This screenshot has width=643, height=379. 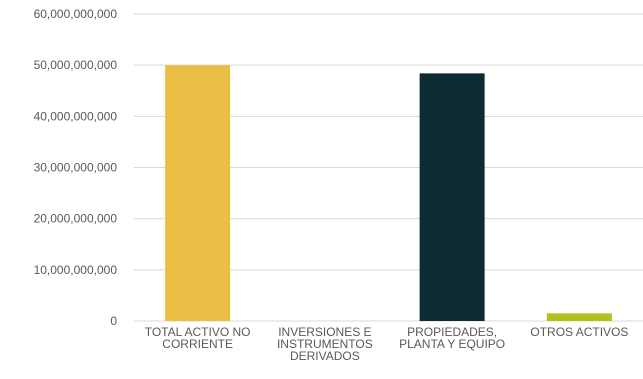 I want to click on y-tick-label: 10,000,000,000, so click(x=76, y=270).